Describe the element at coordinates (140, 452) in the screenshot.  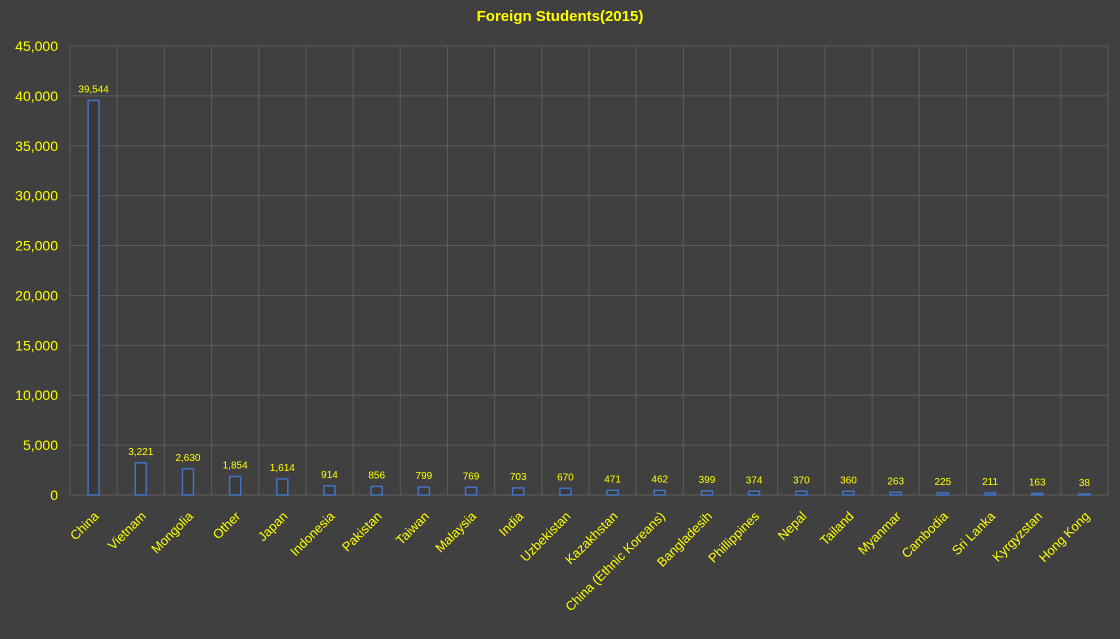
I see `data-label: 3,221` at that location.